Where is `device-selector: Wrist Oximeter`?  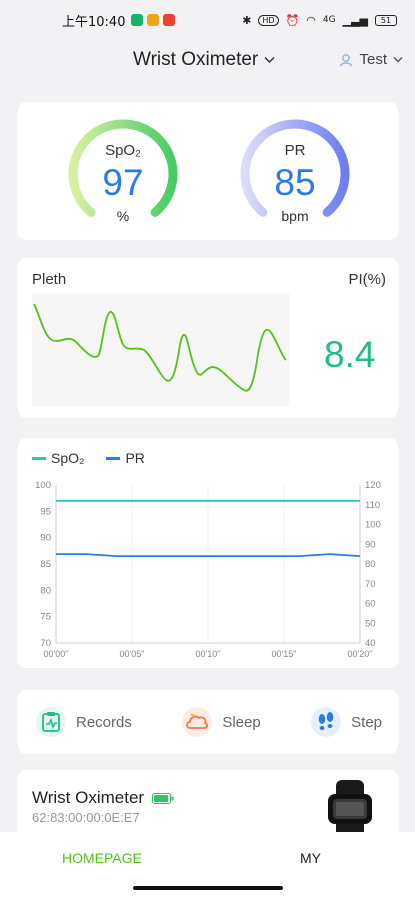 device-selector: Wrist Oximeter is located at coordinates (204, 60).